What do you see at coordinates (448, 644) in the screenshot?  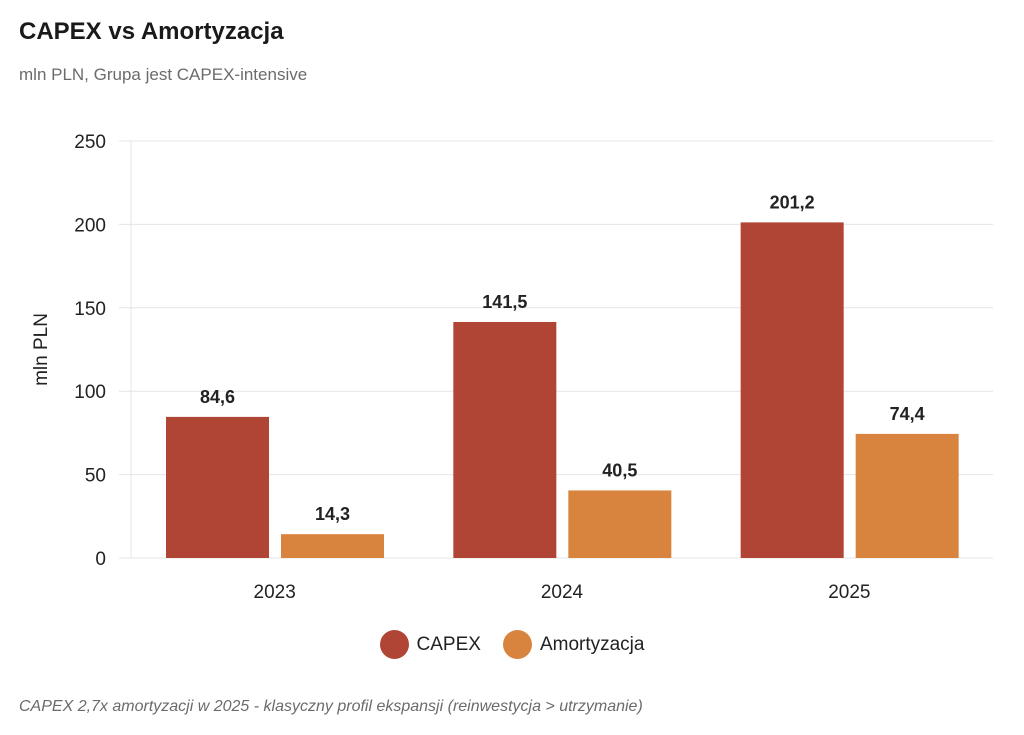 I see `legend-label-capex: CAPEX` at bounding box center [448, 644].